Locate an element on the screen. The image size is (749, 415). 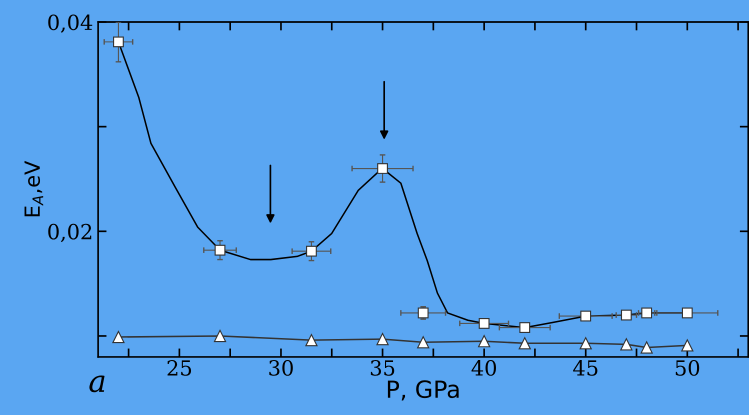
x-tick-label: 40 is located at coordinates (484, 368).